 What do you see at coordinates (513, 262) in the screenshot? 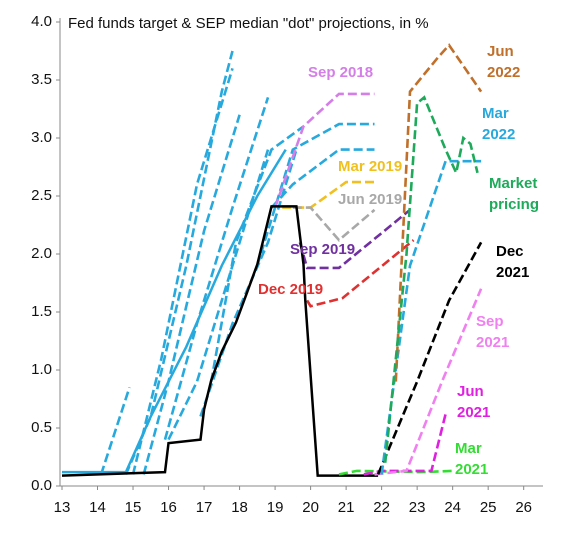
I see `series-label: Dec 2021` at bounding box center [513, 262].